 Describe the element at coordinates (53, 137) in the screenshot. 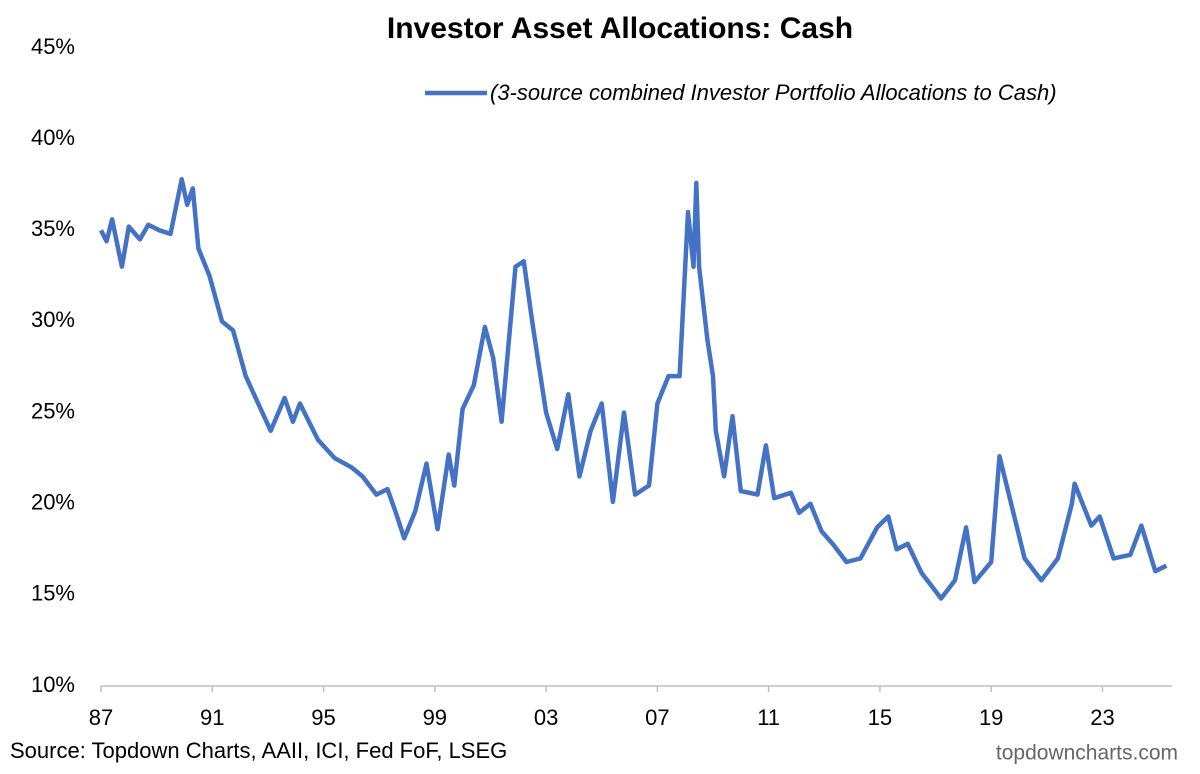

I see `y-tick-label: 40%` at that location.